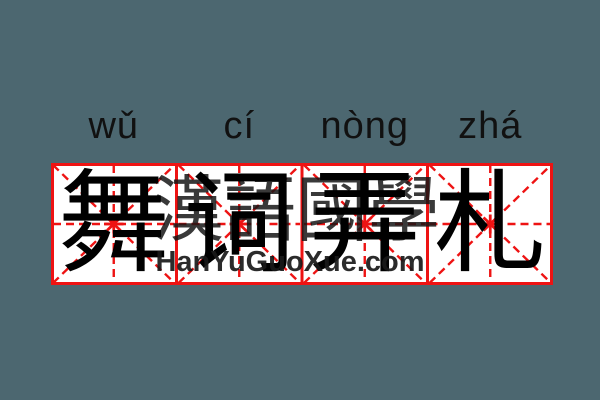  Describe the element at coordinates (302, 126) in the screenshot. I see `pinyin-row: wǔ cí nòng zhá` at that location.